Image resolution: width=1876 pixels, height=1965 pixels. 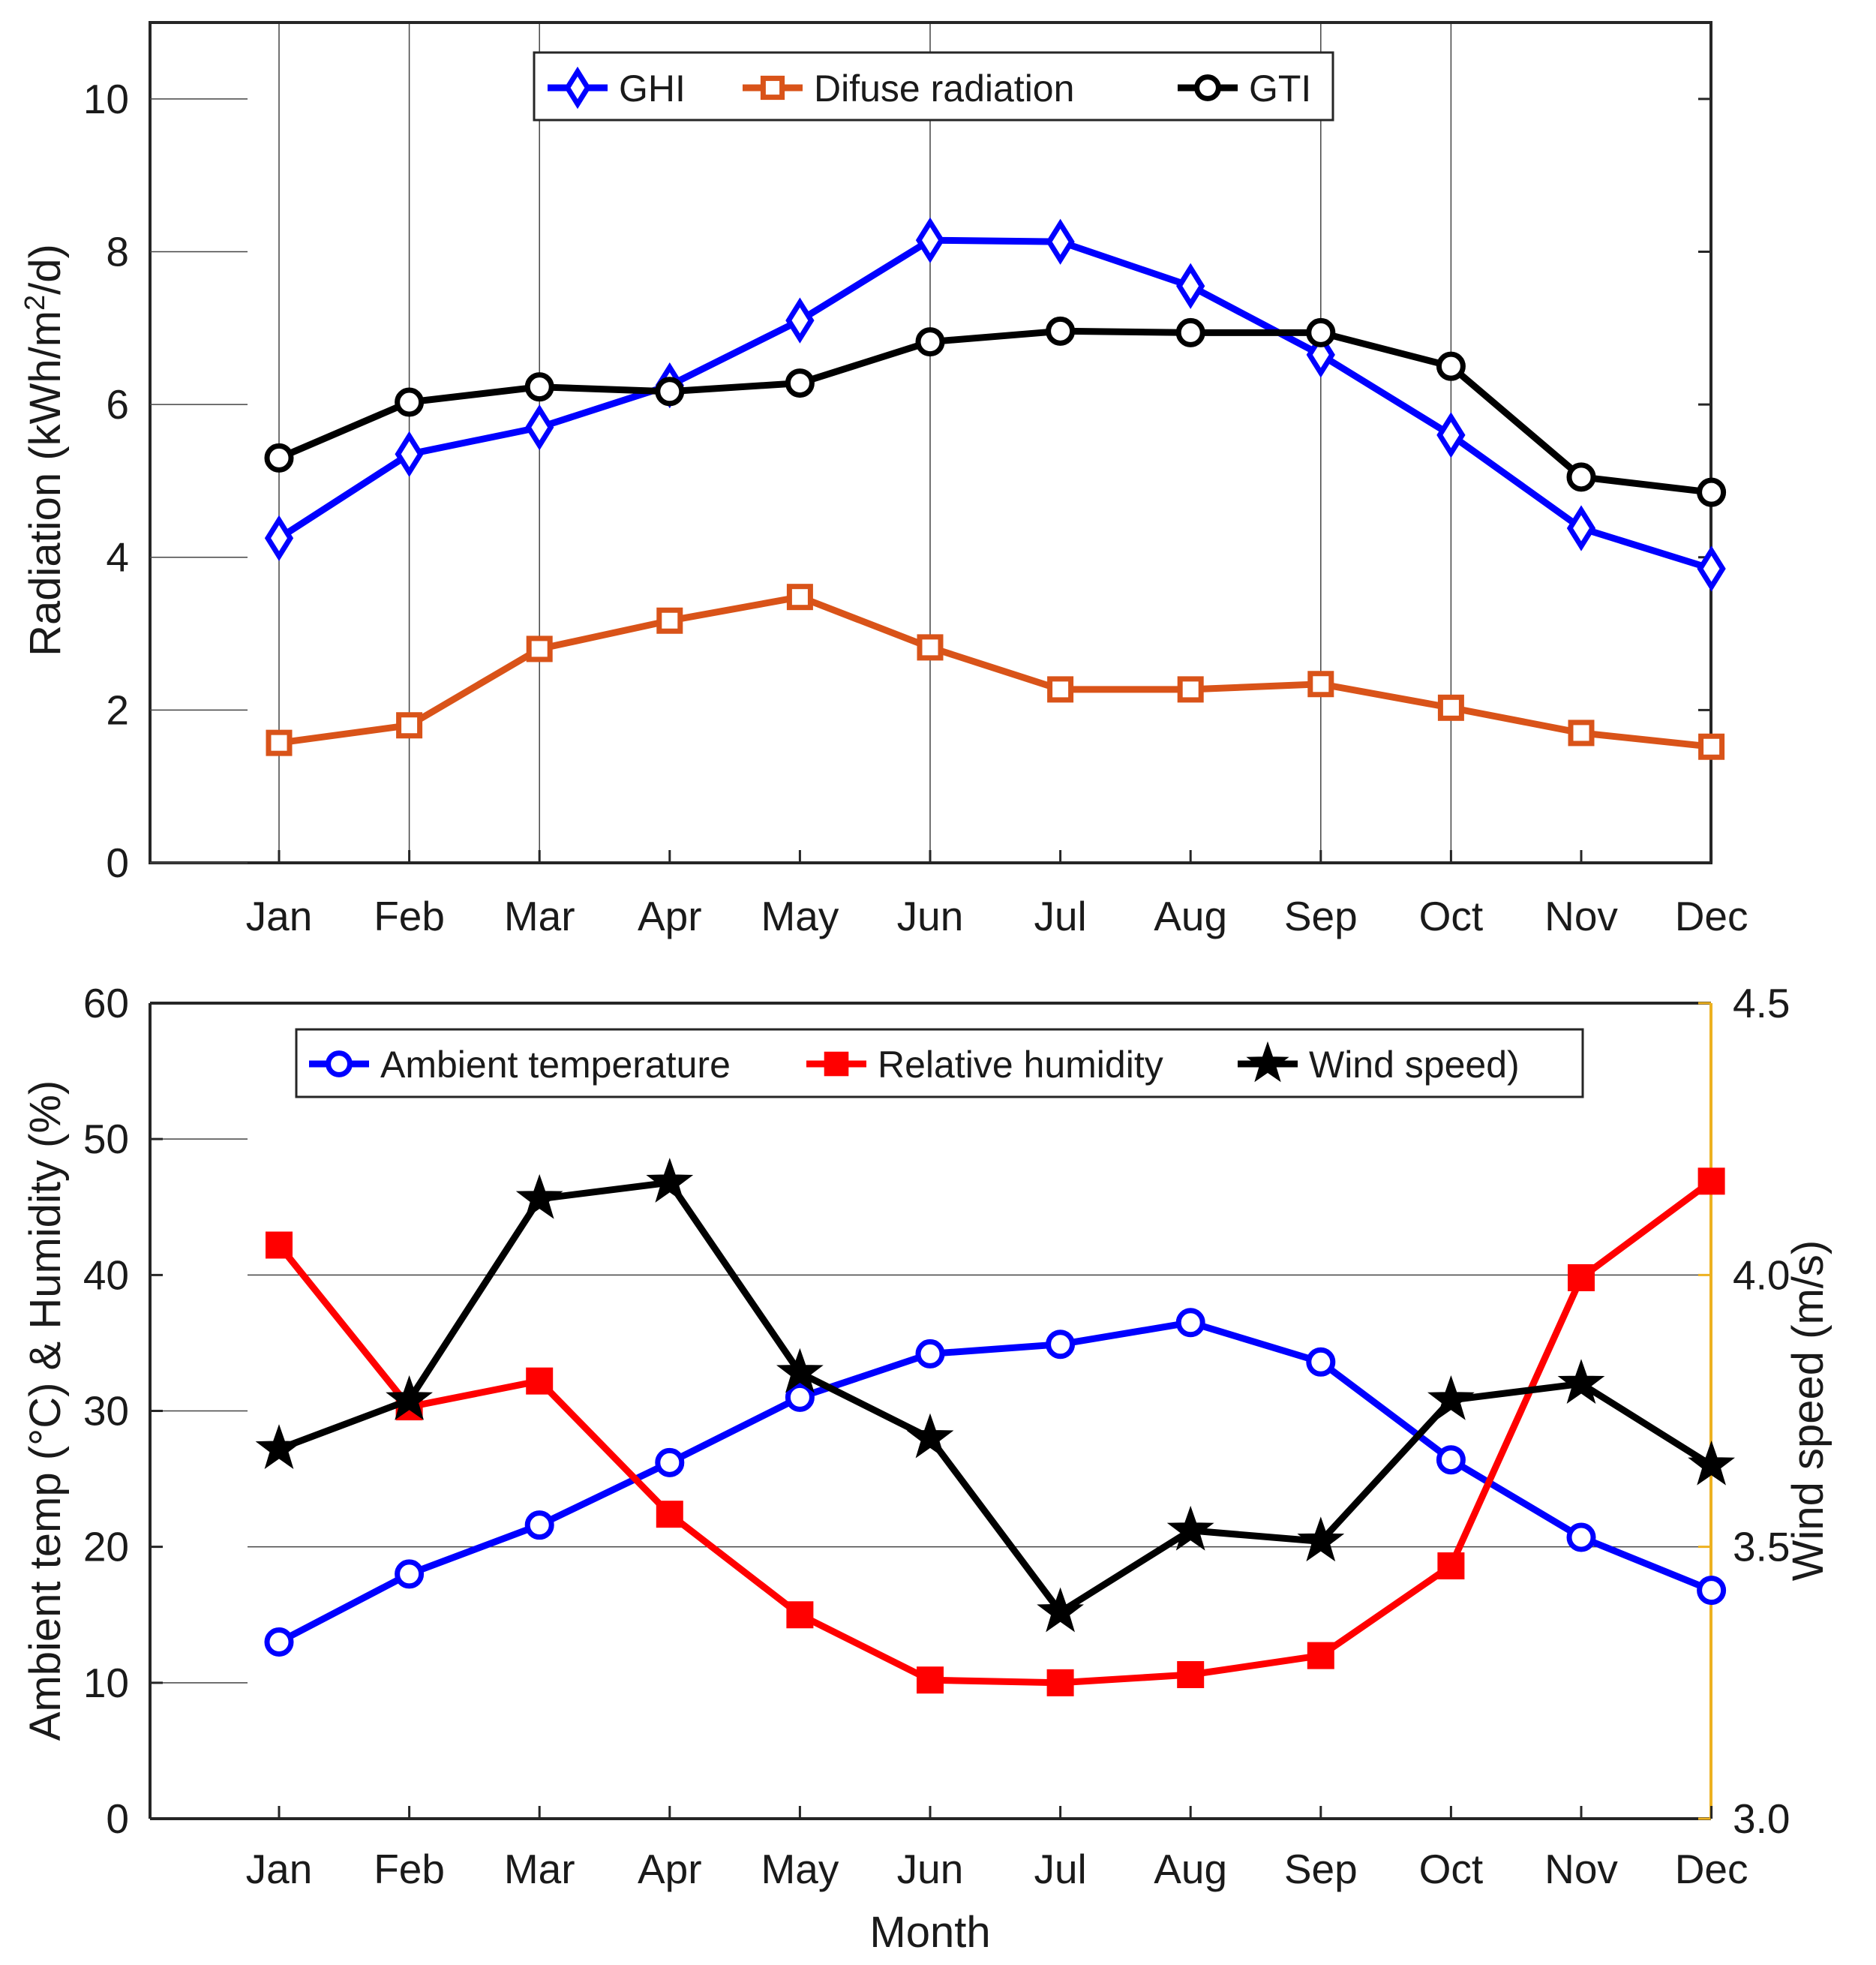 What do you see at coordinates (670, 1869) in the screenshot?
I see `weather-x-tick-label: Apr` at bounding box center [670, 1869].